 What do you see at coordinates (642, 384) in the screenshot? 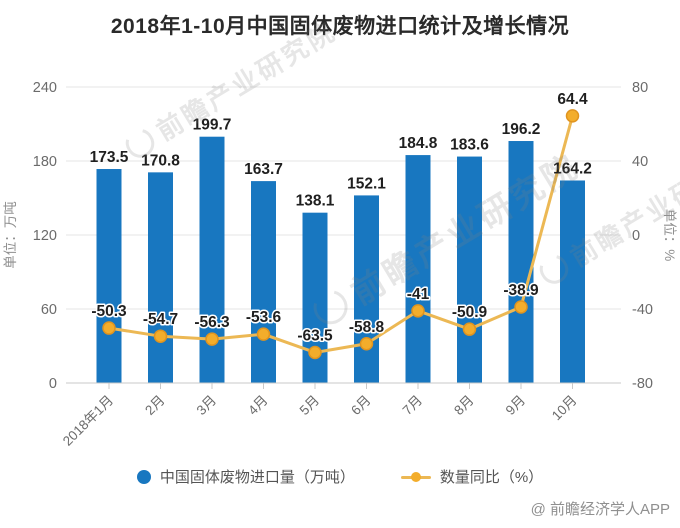
I see `right-axis-tick-label: -80` at bounding box center [642, 384].